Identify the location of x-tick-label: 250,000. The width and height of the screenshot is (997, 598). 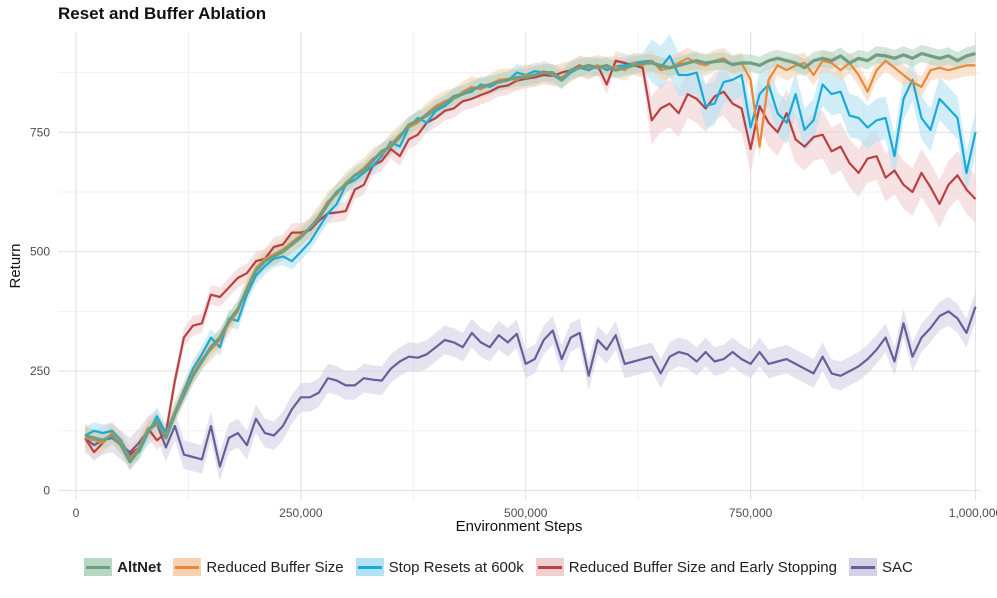
(301, 513).